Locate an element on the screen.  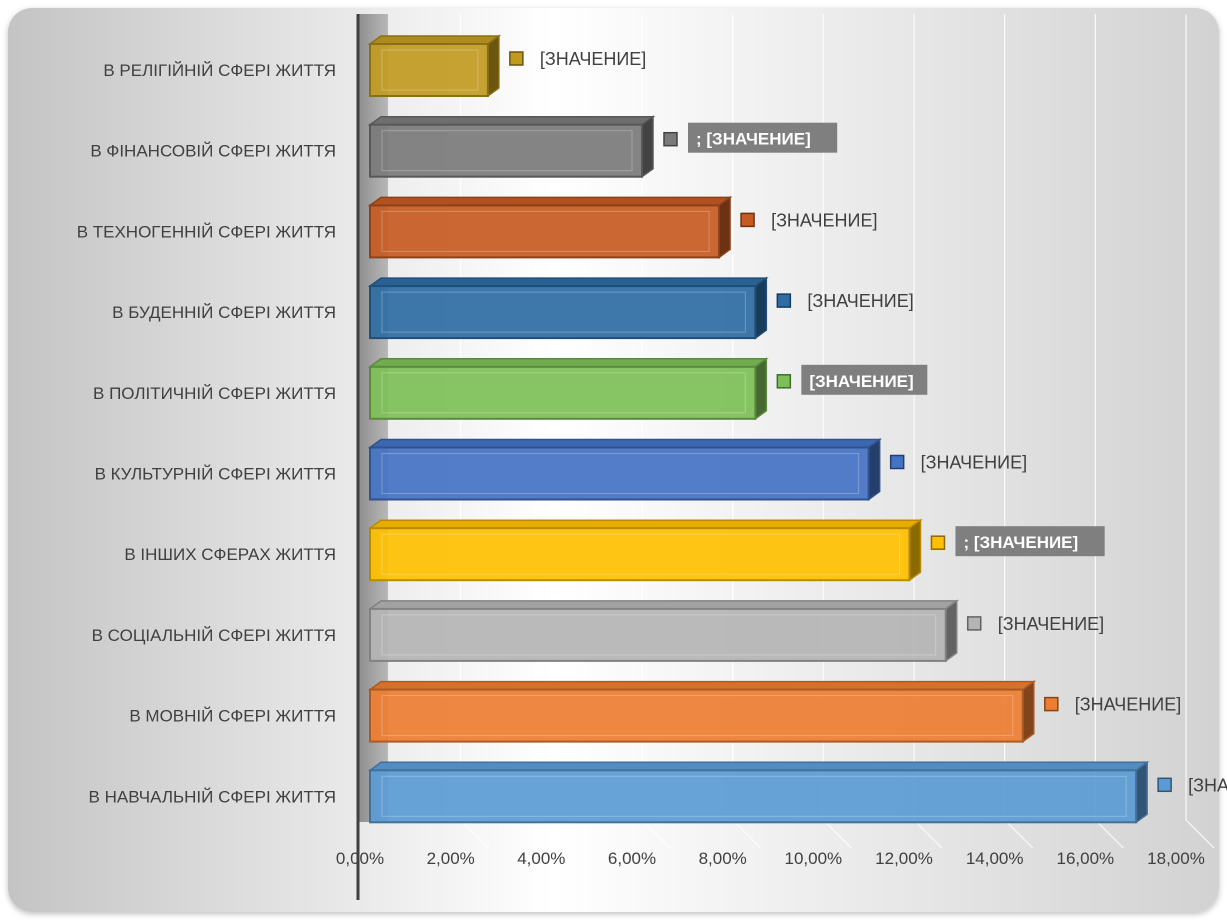
category-label: В БУДЕННІЙ СФЕРІ ЖИТТЯ is located at coordinates (224, 312).